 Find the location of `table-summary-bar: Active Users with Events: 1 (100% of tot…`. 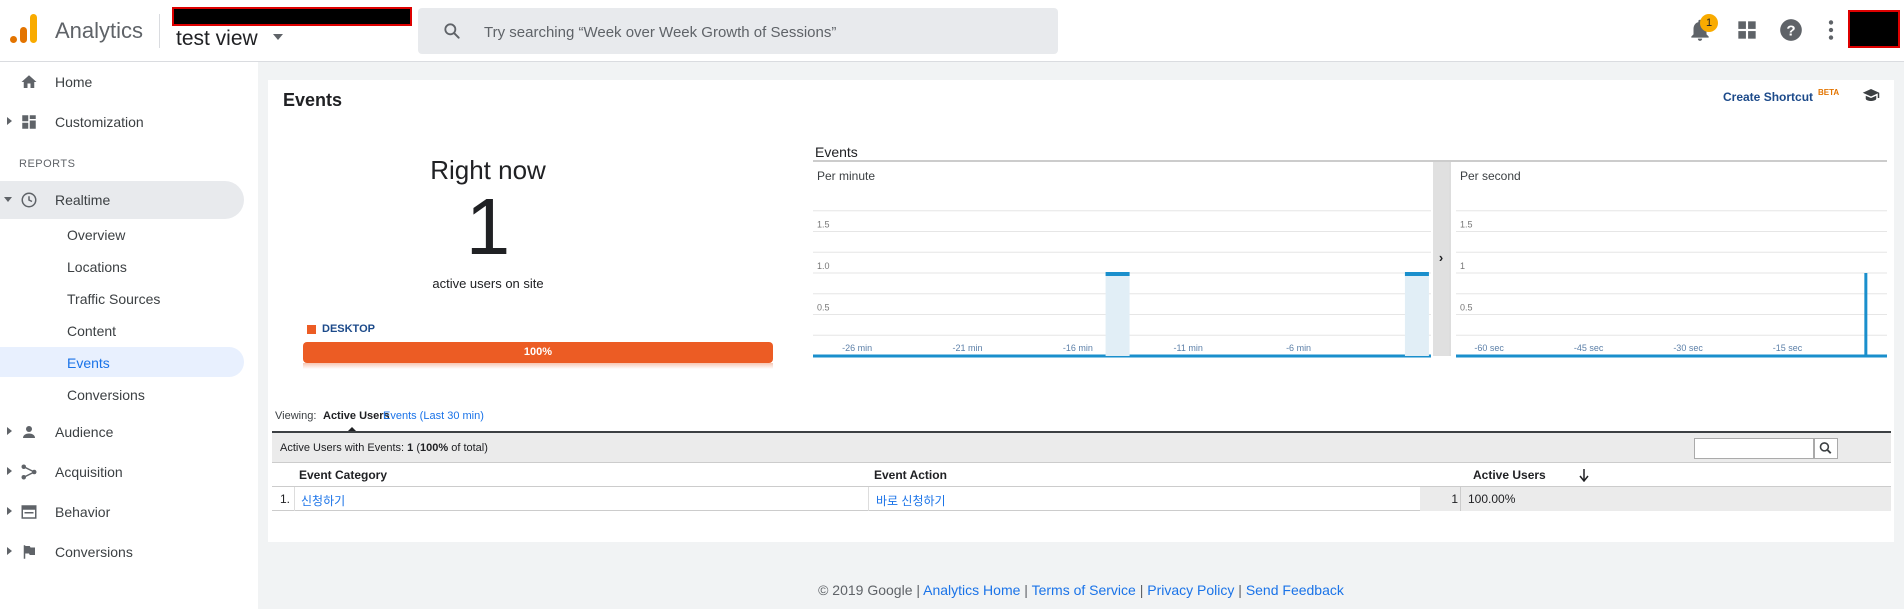

table-summary-bar: Active Users with Events: 1 (100% of tot… is located at coordinates (1081, 447).